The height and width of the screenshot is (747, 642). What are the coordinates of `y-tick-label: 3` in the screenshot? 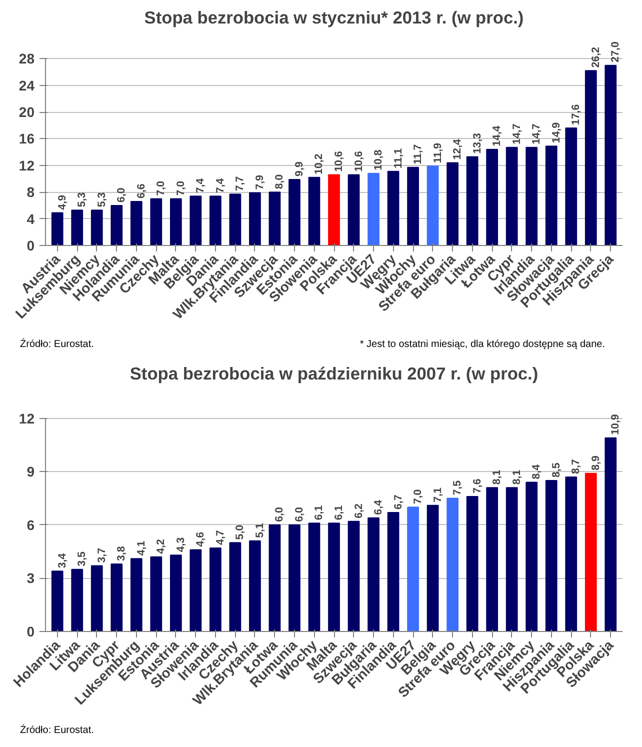 It's located at (30, 578).